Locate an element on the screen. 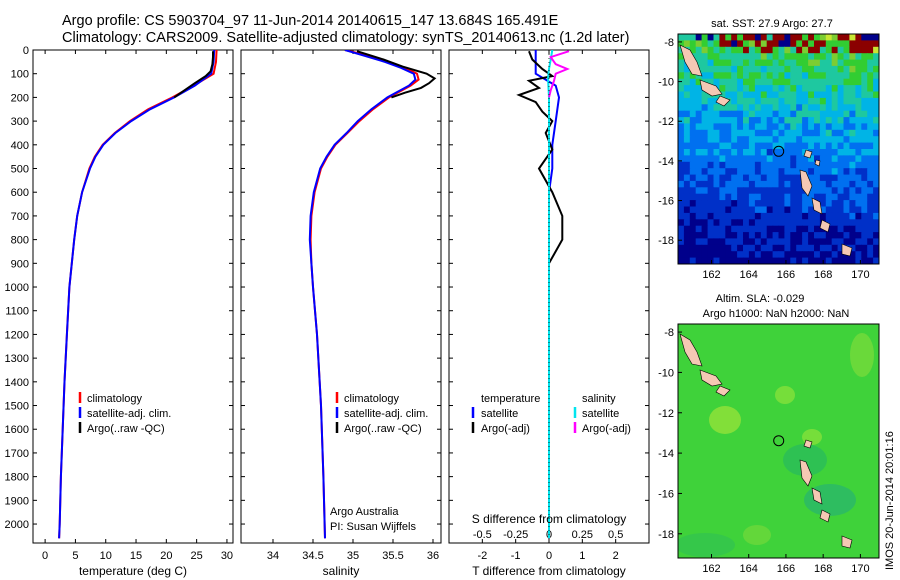 This screenshot has height=580, width=900. map-y-tick-label: -8 is located at coordinates (669, 333).